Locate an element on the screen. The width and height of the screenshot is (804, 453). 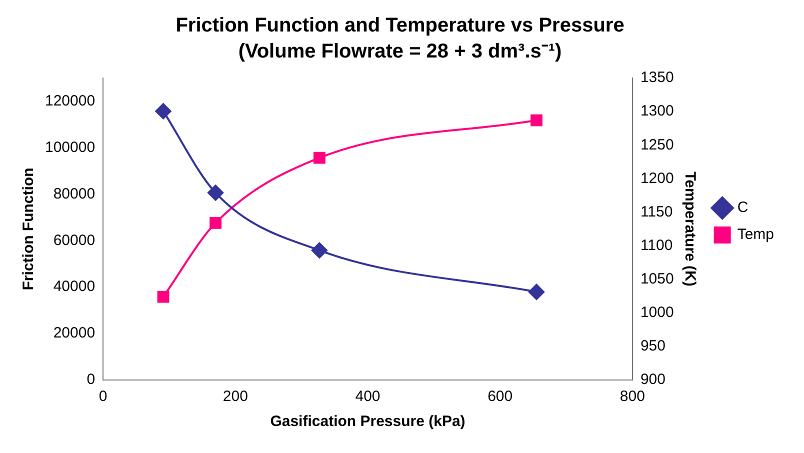
y-tick-label: 20000 is located at coordinates (74, 333).